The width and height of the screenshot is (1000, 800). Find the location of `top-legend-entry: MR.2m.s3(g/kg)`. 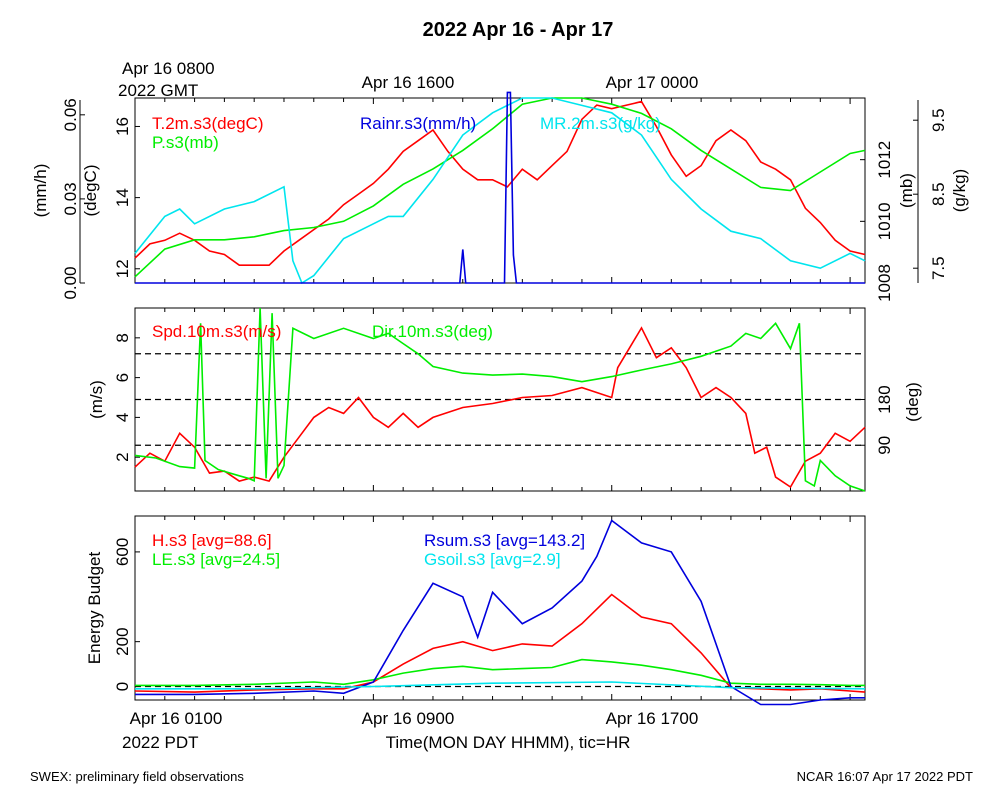

top-legend-entry: MR.2m.s3(g/kg) is located at coordinates (600, 123).